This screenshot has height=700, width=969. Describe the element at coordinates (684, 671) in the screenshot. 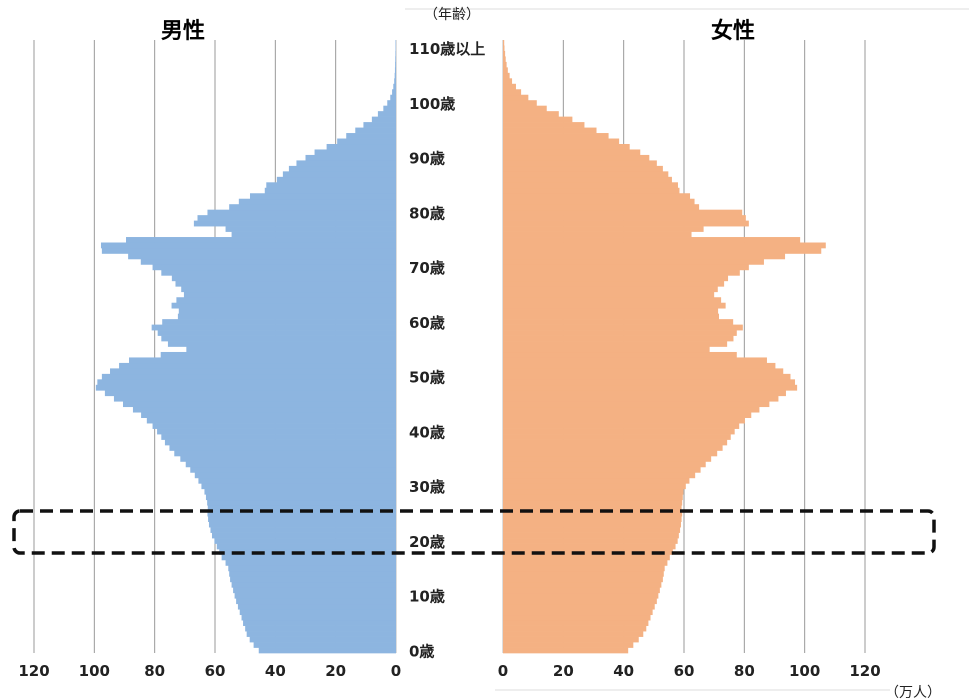

I see `female-x-tick-label: 60` at that location.